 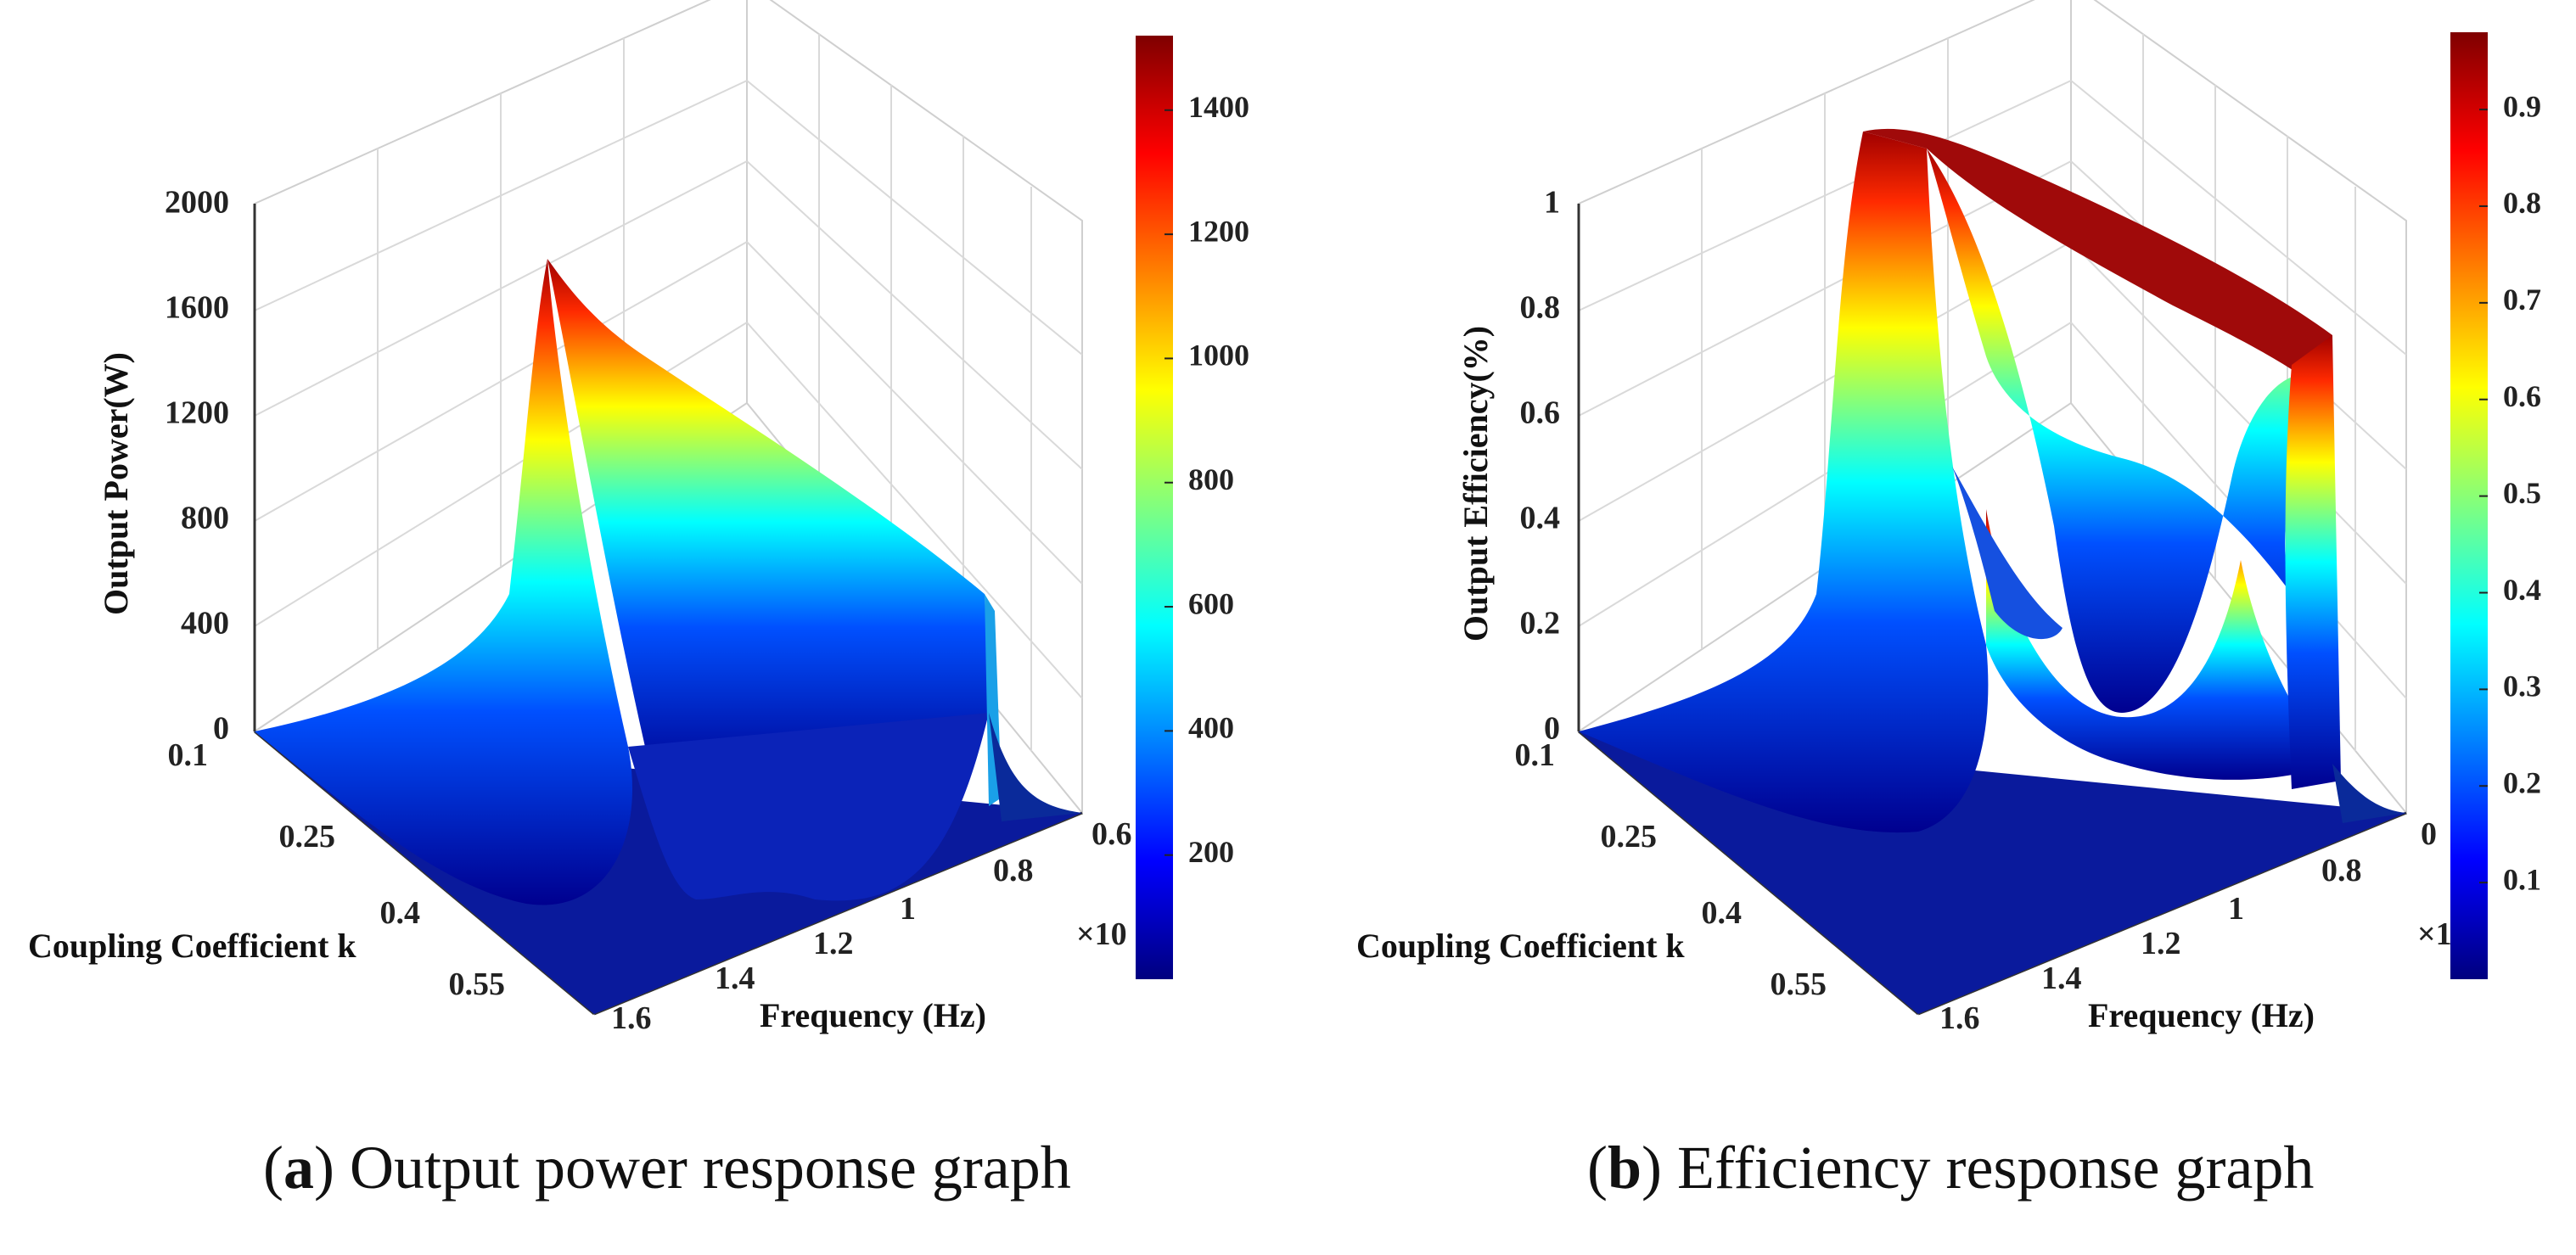 I want to click on panel-a-zlabel: Output Power(W), so click(x=116, y=483).